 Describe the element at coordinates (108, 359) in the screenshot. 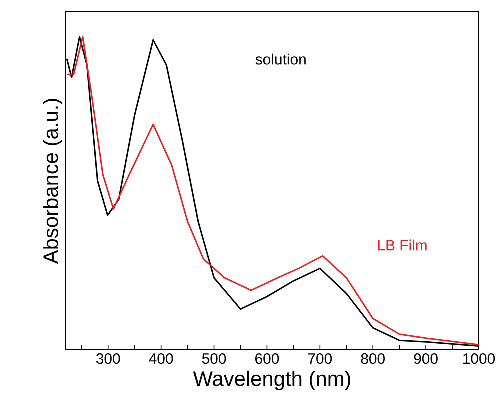

I see `x-tick-label: 300` at that location.